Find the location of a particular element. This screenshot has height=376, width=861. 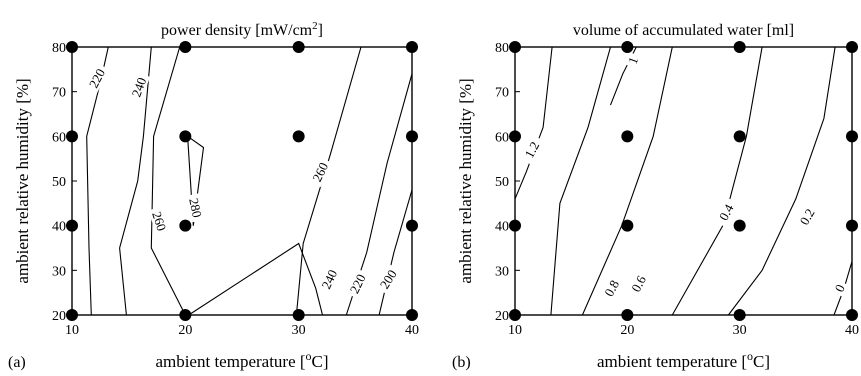

panel-label: (b) is located at coordinates (461, 362).